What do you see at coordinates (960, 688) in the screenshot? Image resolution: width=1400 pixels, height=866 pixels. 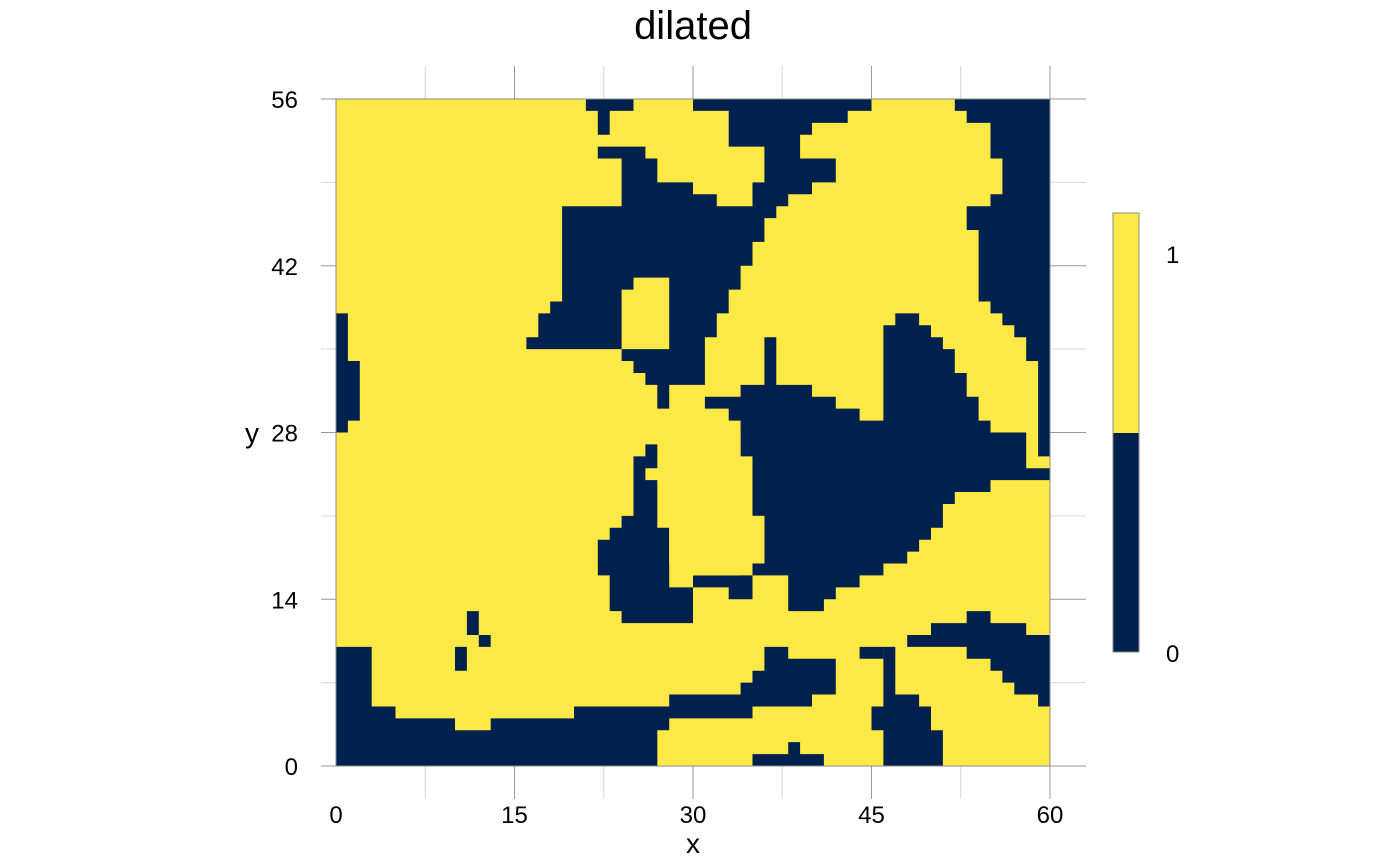 I see `heatmap-region-bottom-right-block` at bounding box center [960, 688].